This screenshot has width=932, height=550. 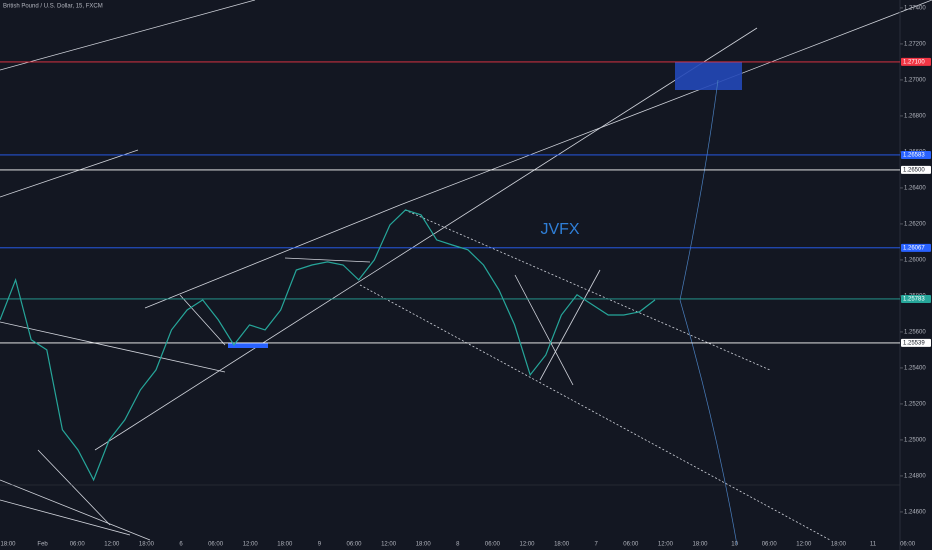 I want to click on x-tick-label: 9, so click(x=320, y=545).